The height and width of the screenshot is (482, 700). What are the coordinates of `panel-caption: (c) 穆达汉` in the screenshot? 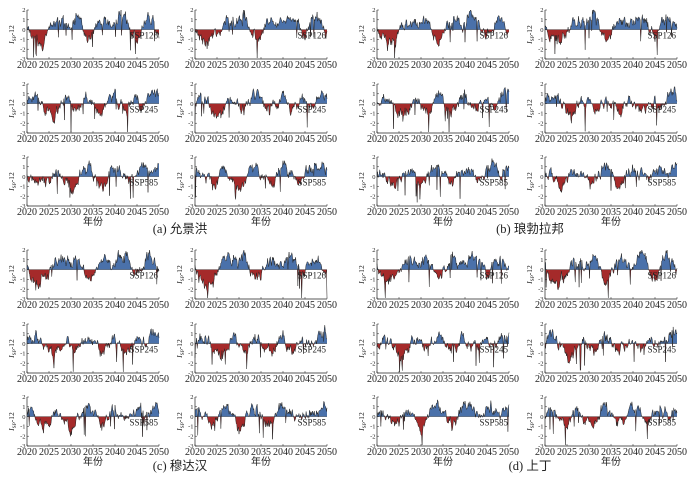 It's located at (180, 465).